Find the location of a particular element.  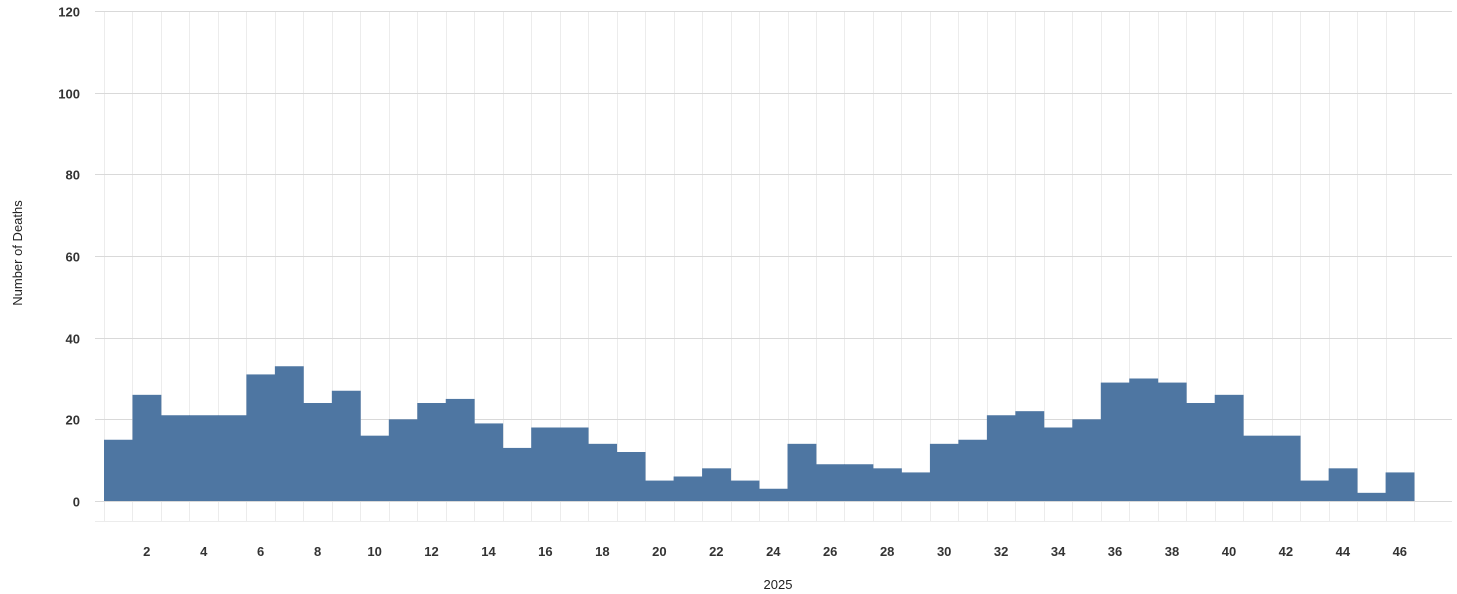

x-tick-label: 2 is located at coordinates (146, 551).